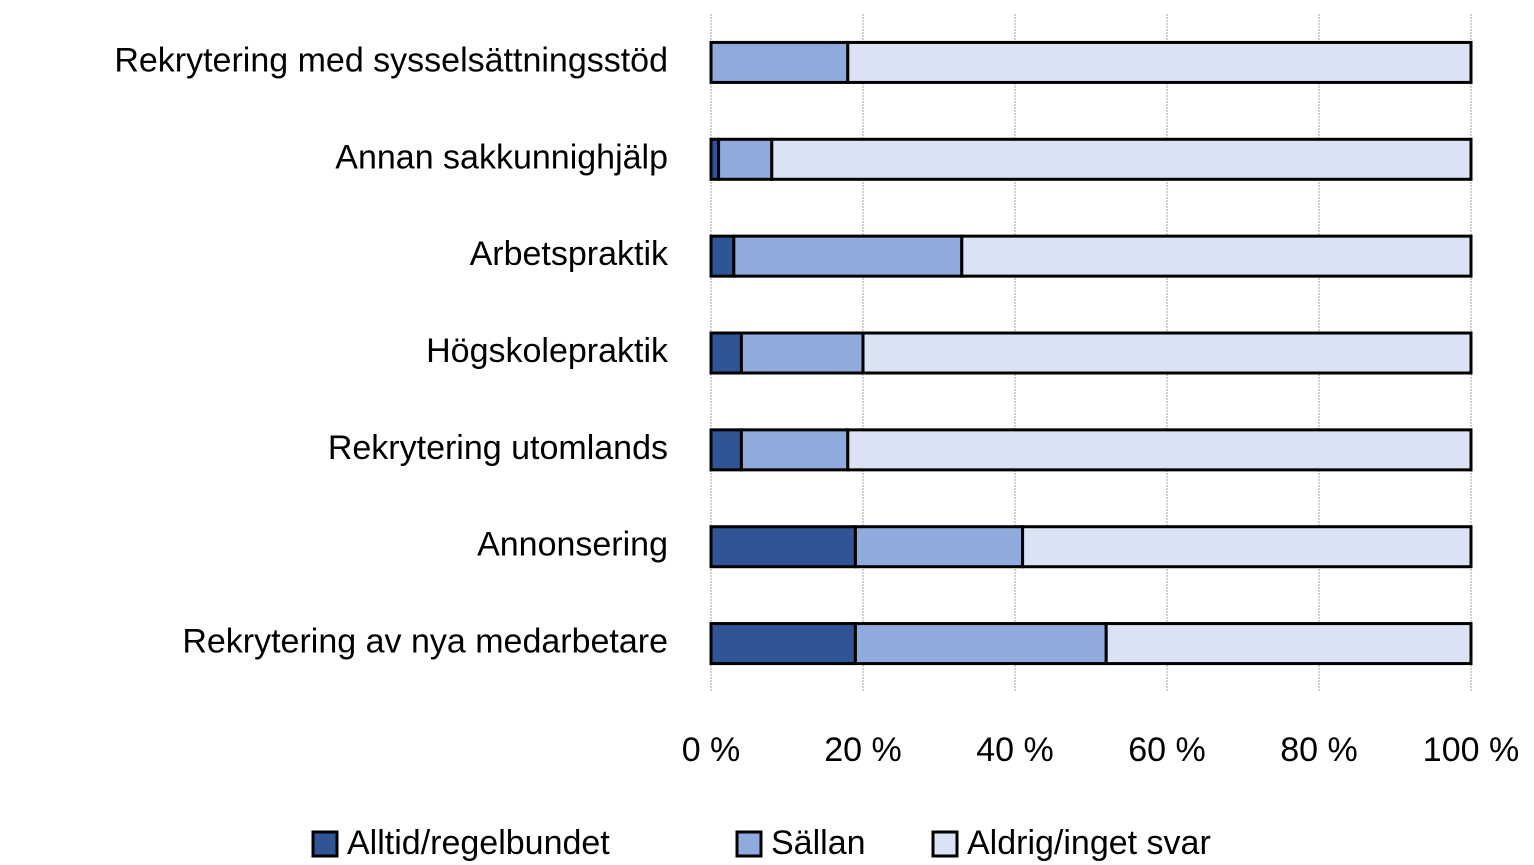  I want to click on y-tick-label: Högskolepraktik, so click(547, 351).